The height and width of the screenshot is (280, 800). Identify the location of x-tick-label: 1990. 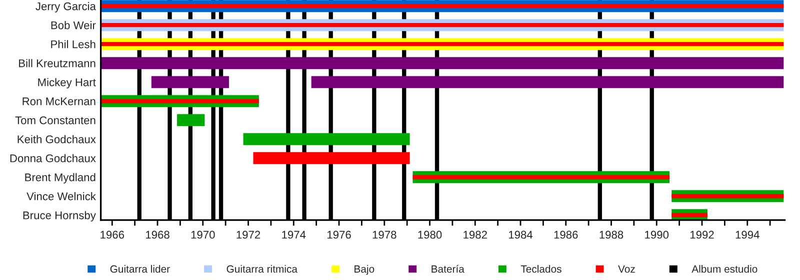
(657, 234).